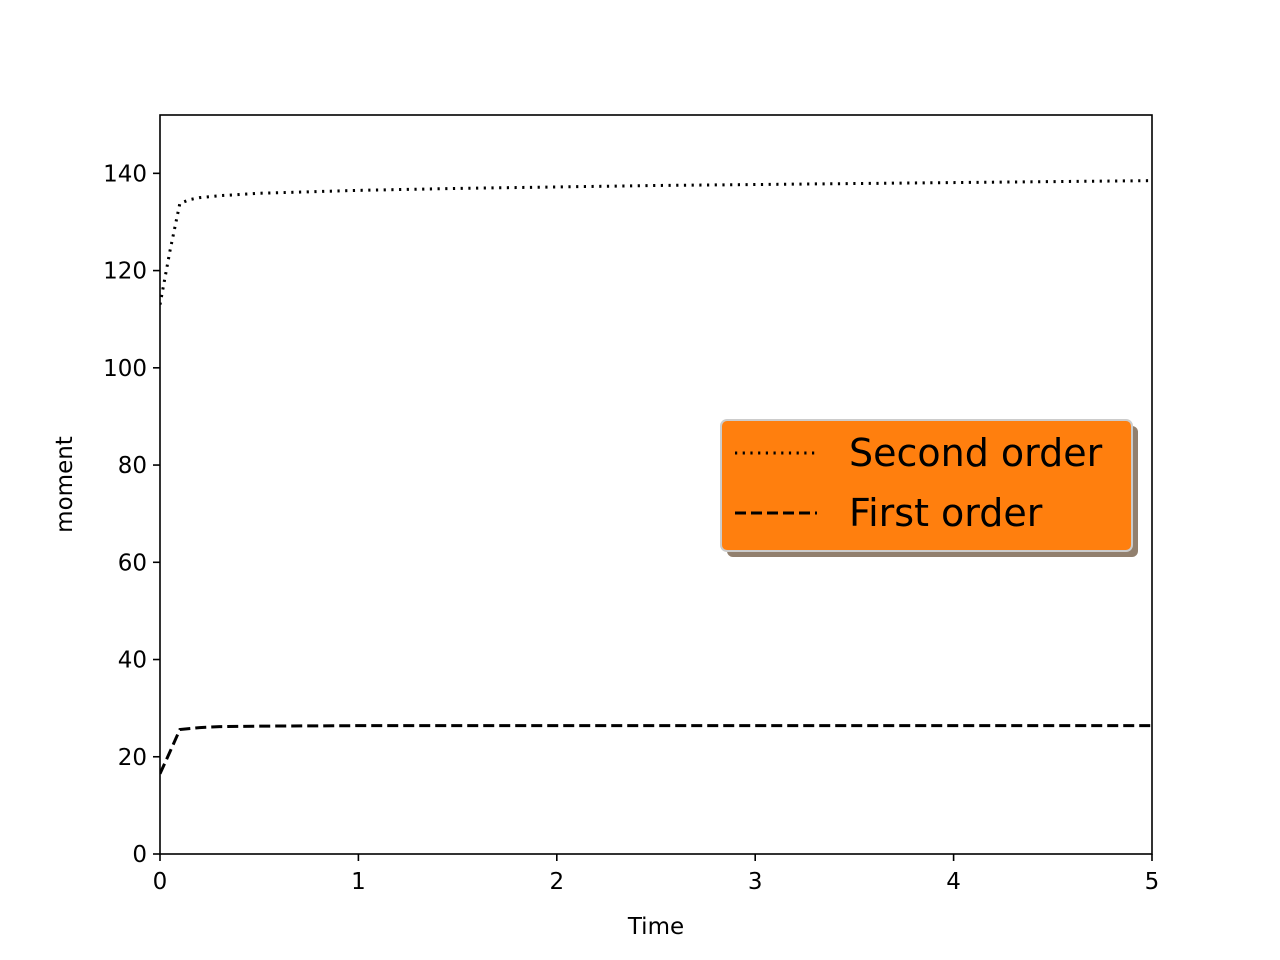  Describe the element at coordinates (132, 563) in the screenshot. I see `y-tick-label: 60` at that location.